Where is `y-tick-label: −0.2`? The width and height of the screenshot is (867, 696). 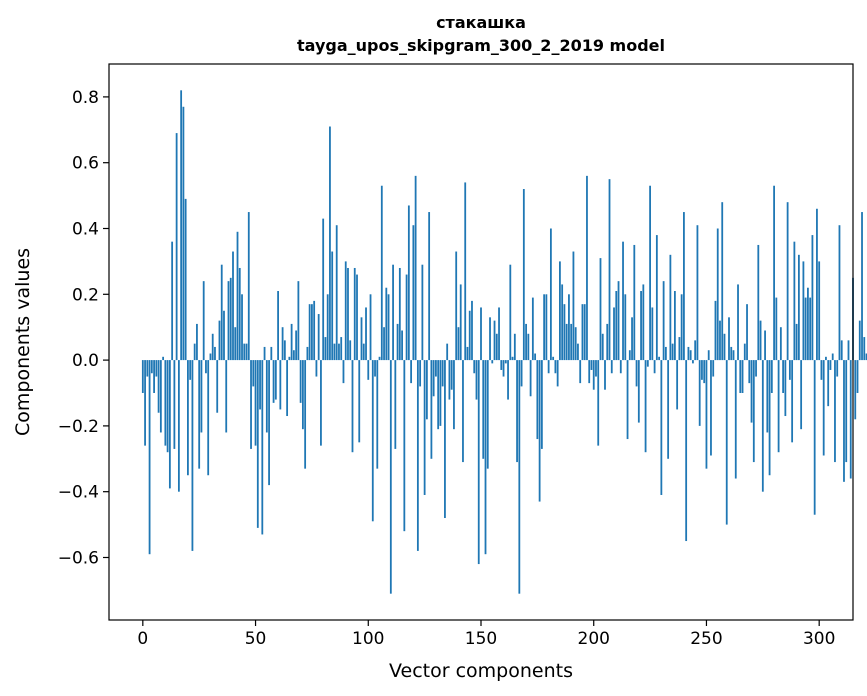 y-tick-label: −0.2 is located at coordinates (78, 427).